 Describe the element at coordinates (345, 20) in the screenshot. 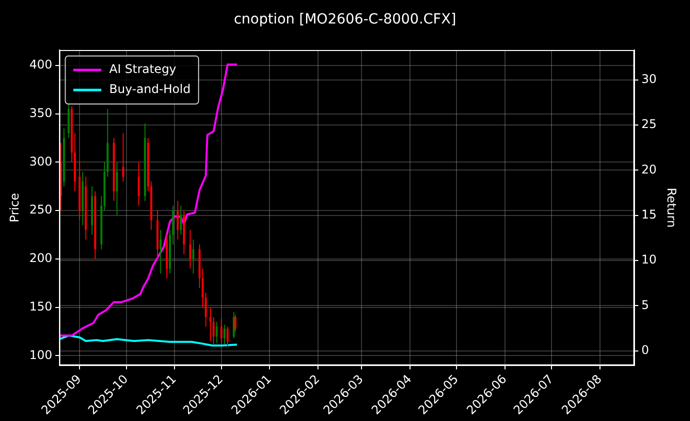

I see `chart-title: cnoption [MO2606-C-8000.CFX]` at that location.